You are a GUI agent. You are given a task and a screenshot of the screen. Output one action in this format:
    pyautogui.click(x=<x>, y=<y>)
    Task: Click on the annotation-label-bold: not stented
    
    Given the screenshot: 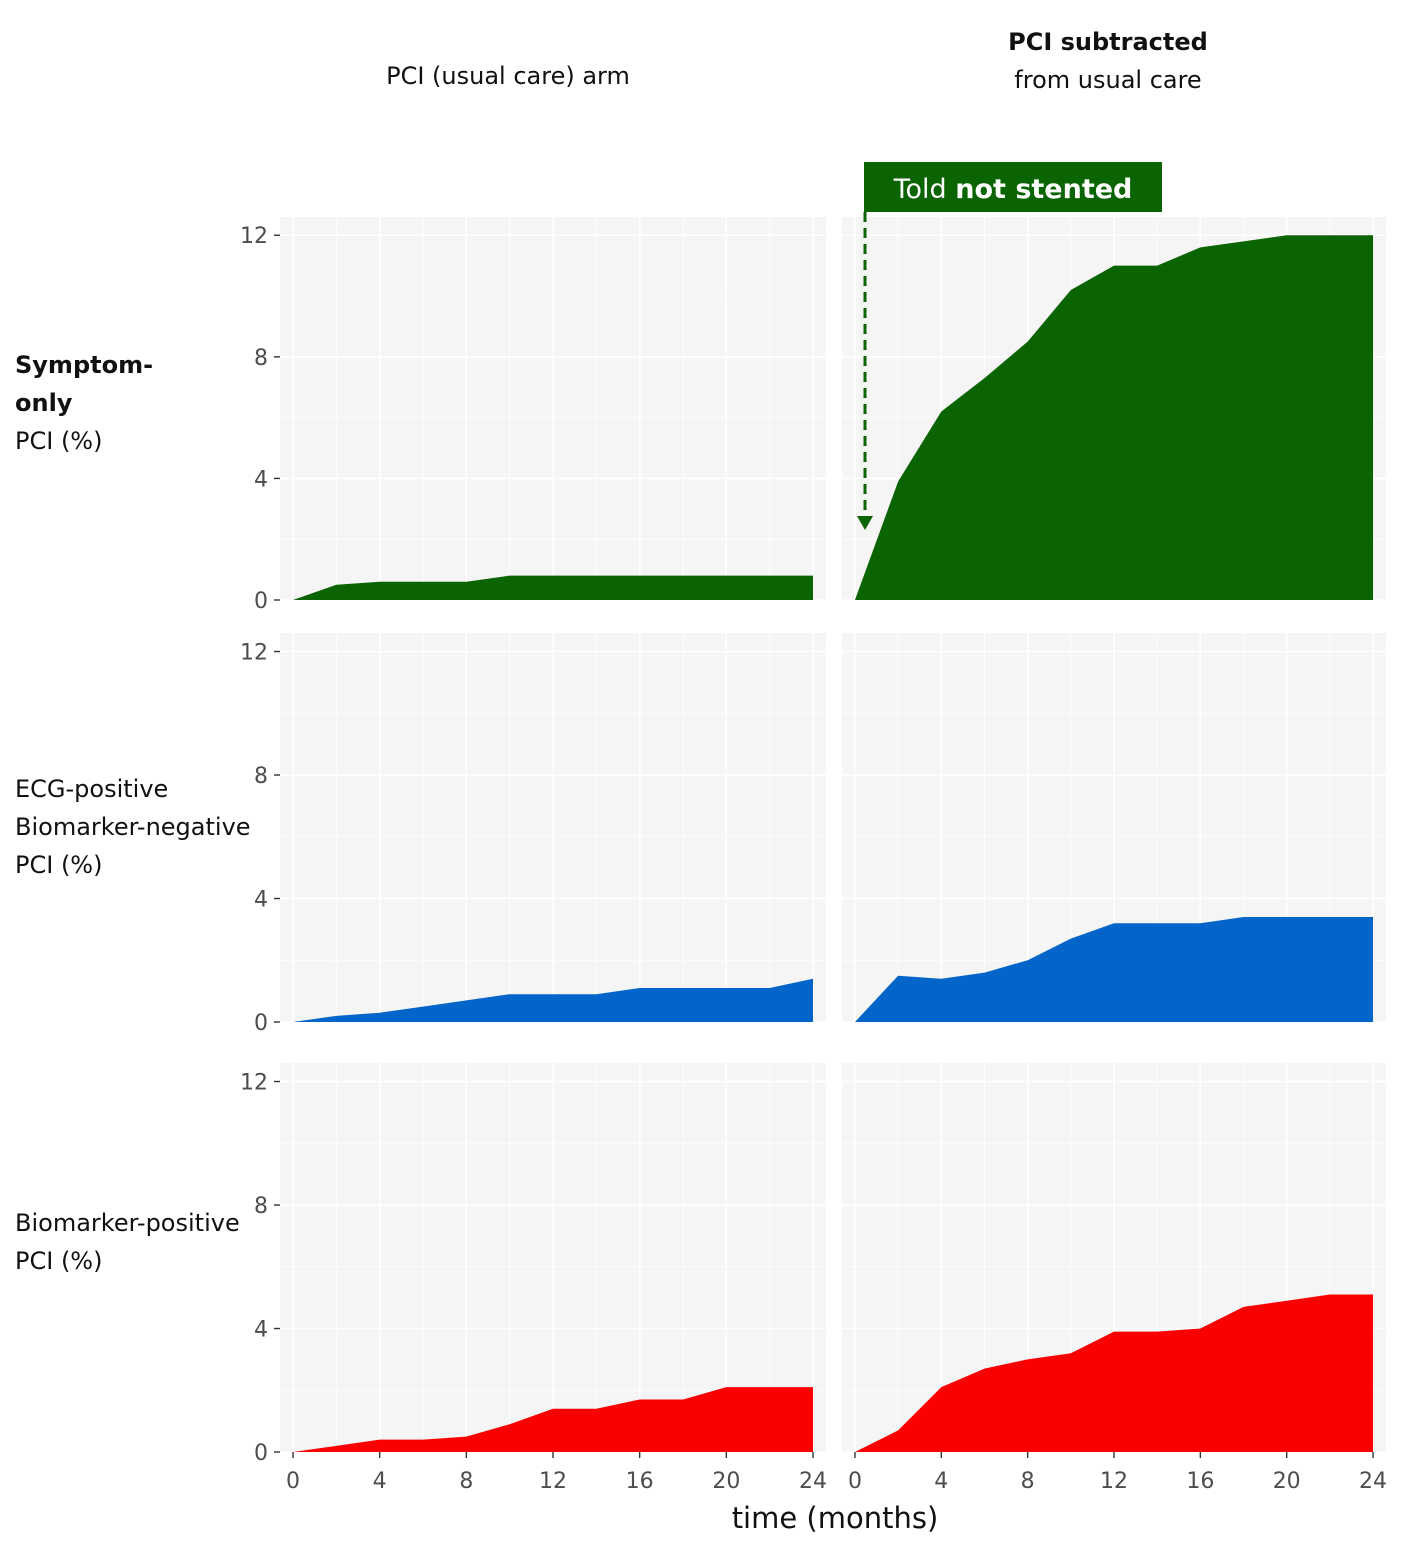 What is the action you would take?
    pyautogui.click(x=1043, y=189)
    